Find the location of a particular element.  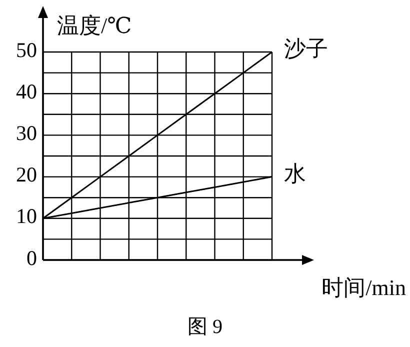

ytick: 40 is located at coordinates (26, 91).